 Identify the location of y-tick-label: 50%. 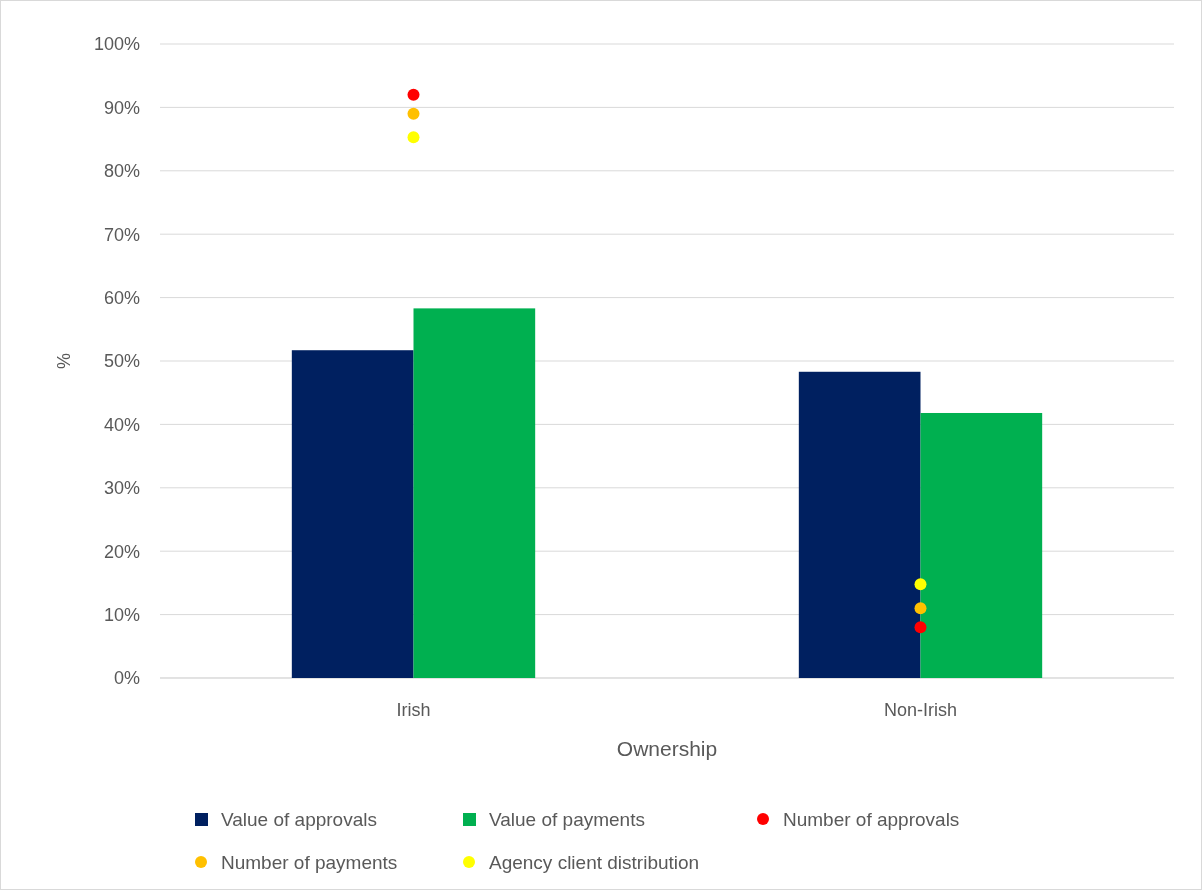
(121, 361).